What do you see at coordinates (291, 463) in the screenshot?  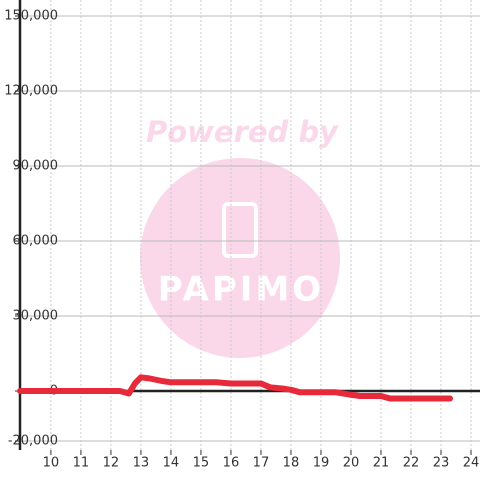 I see `x-tick-label: 18` at bounding box center [291, 463].